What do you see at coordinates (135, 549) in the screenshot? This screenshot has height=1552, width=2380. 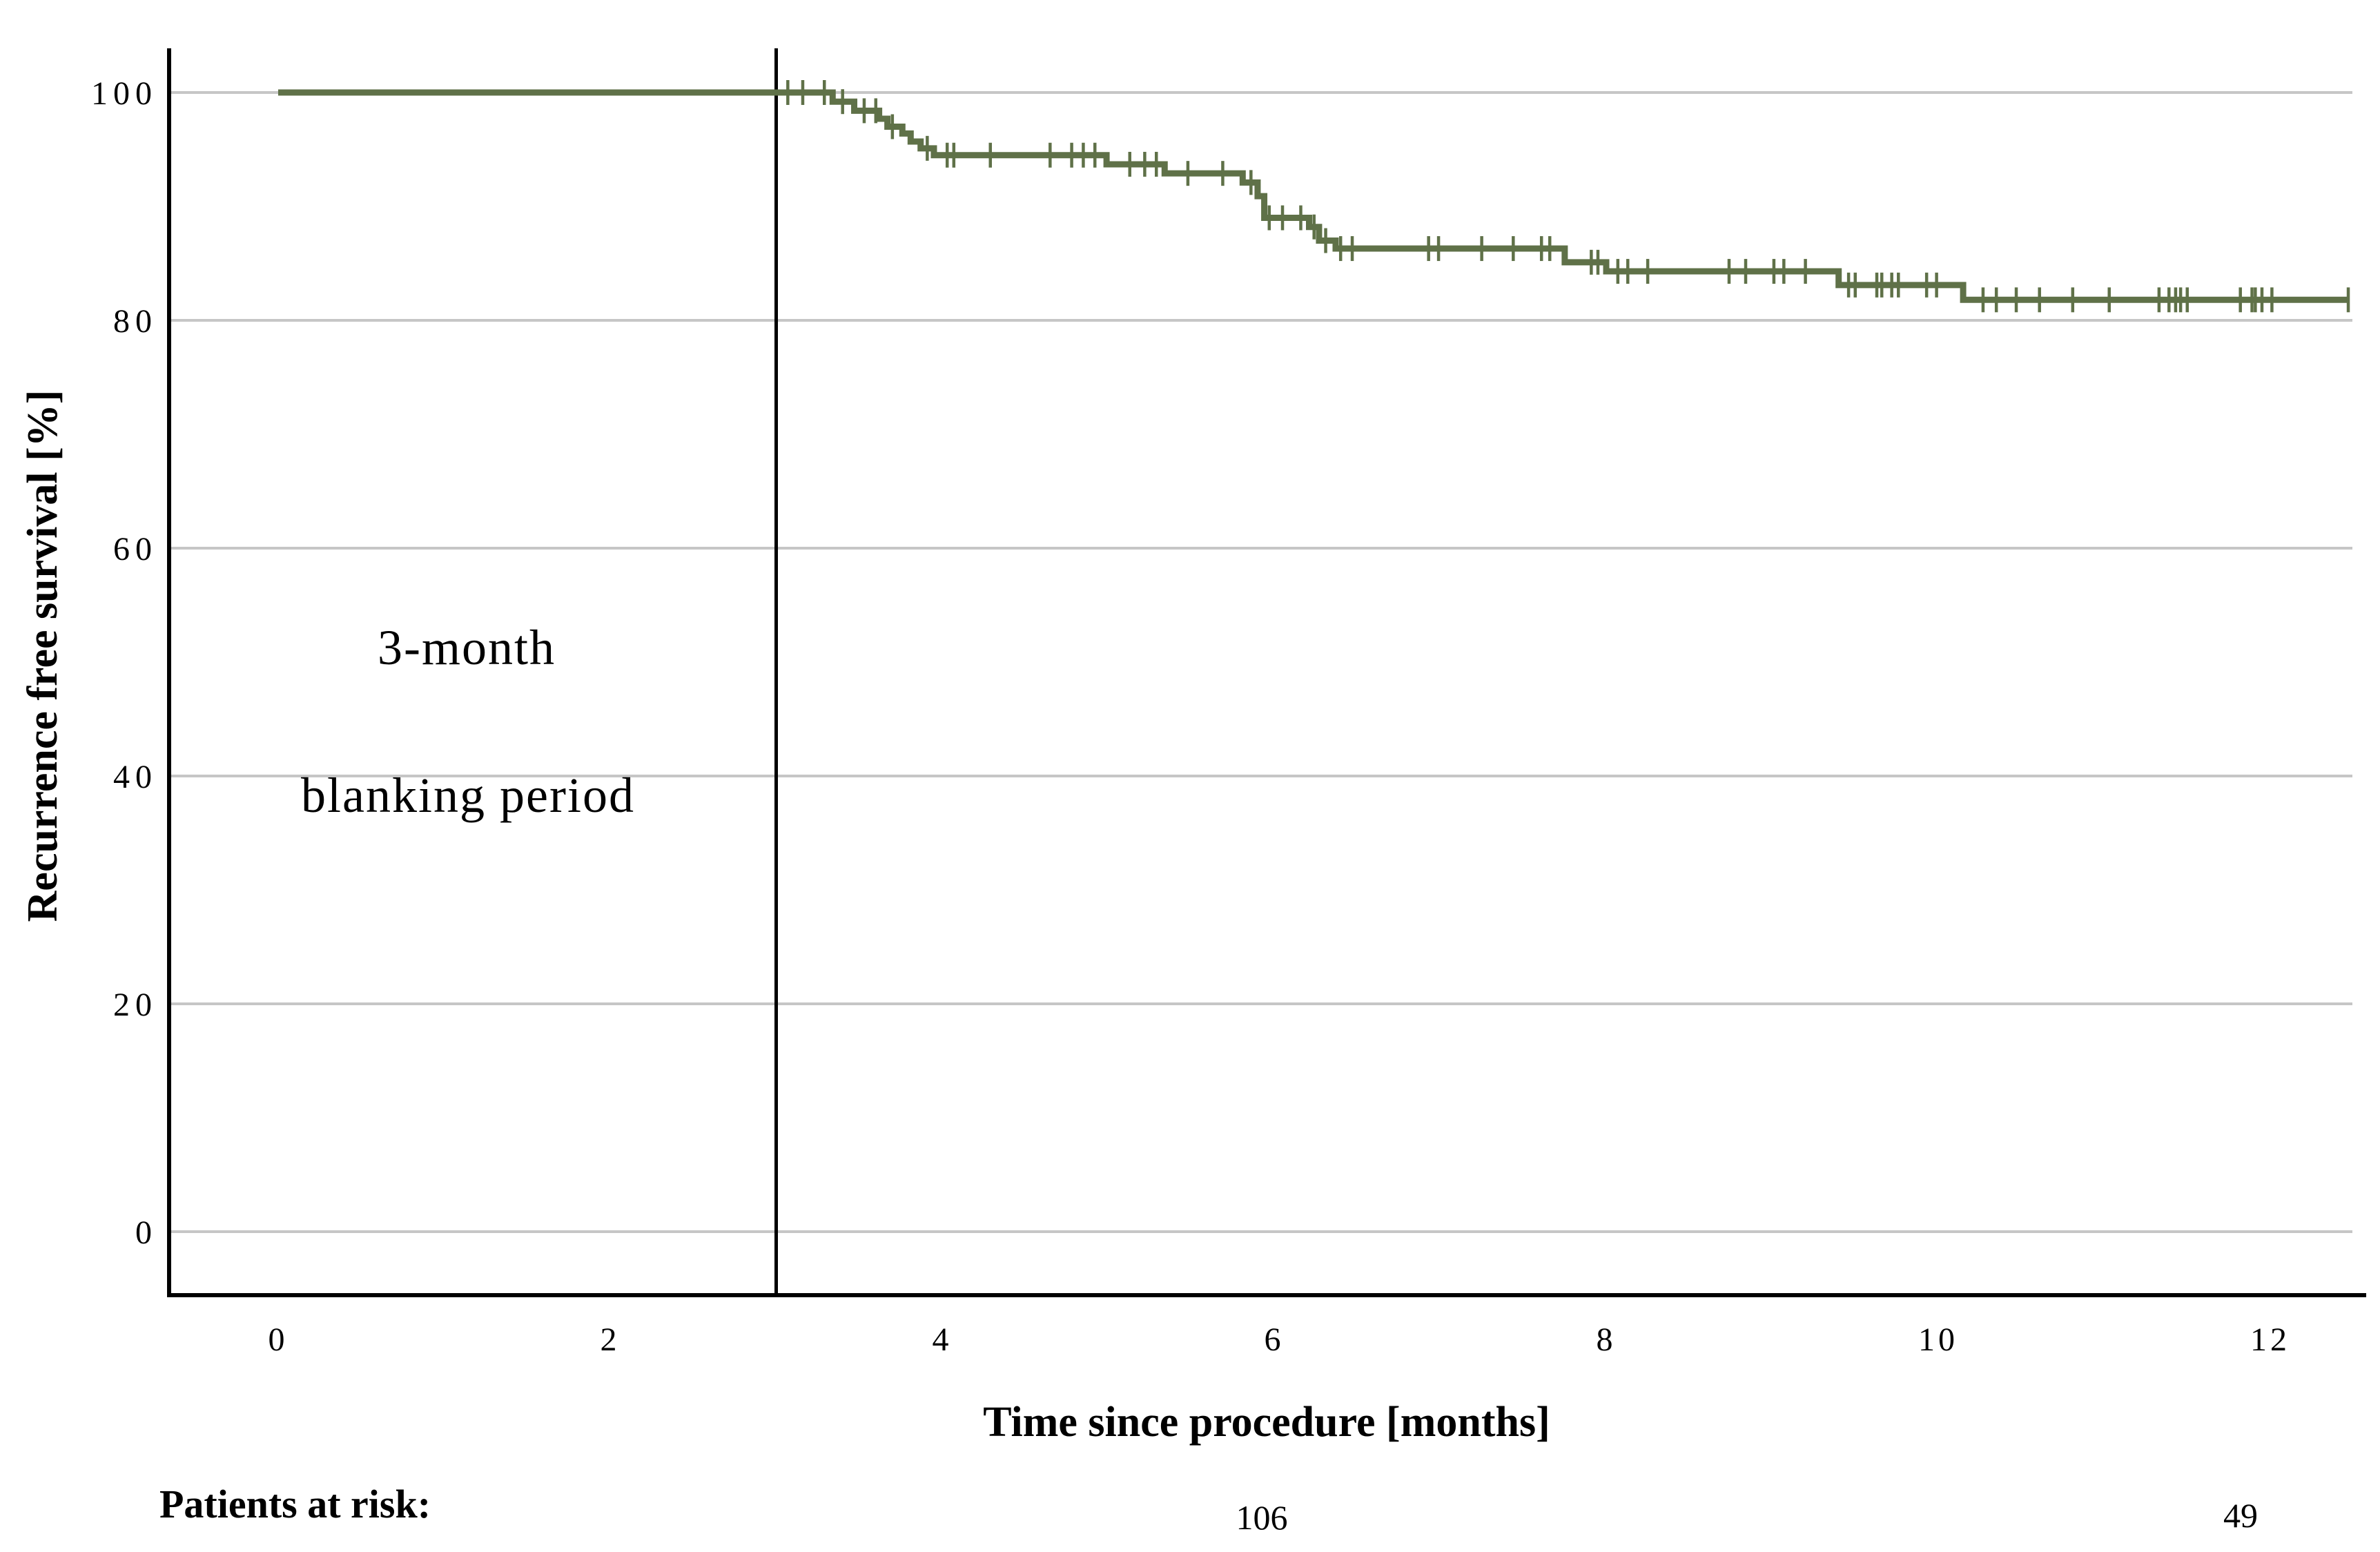 I see `y-tick-label-60: 60` at bounding box center [135, 549].